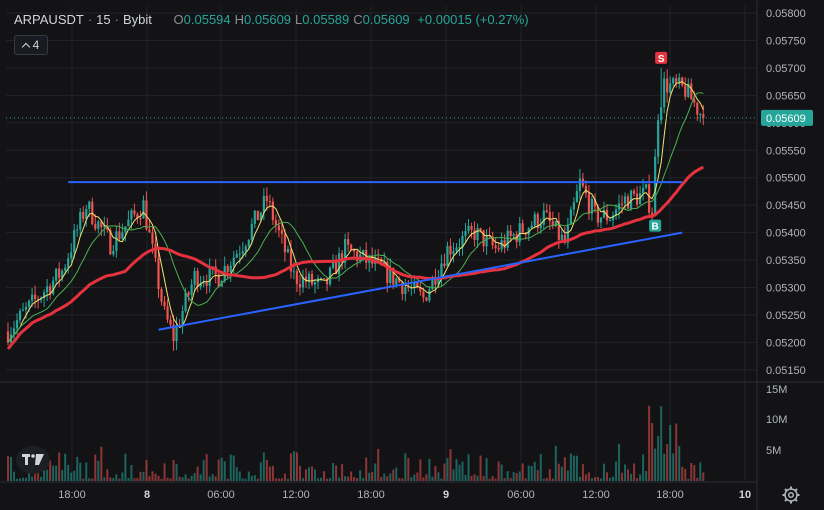 Image resolution: width=824 pixels, height=510 pixels. Describe the element at coordinates (670, 495) in the screenshot. I see `time-tick-label: 18:00` at that location.